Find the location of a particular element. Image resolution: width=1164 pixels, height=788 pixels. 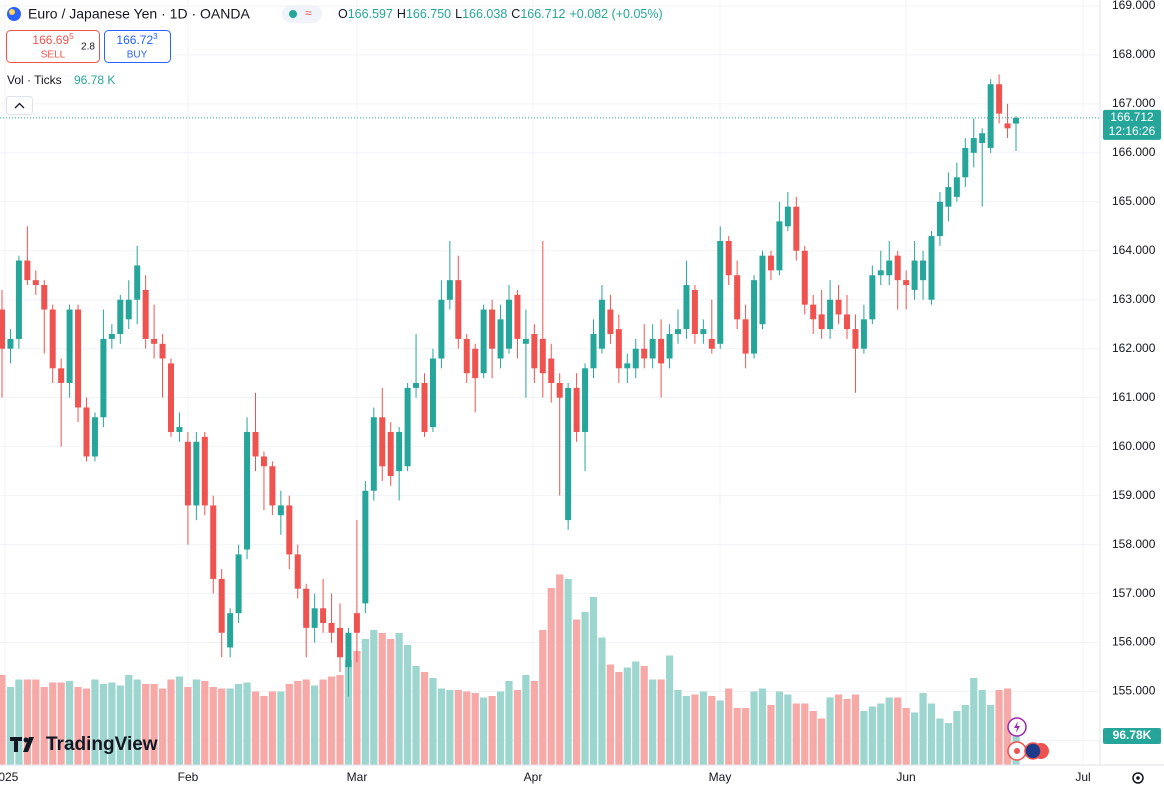

sell-button is located at coordinates (53, 46).